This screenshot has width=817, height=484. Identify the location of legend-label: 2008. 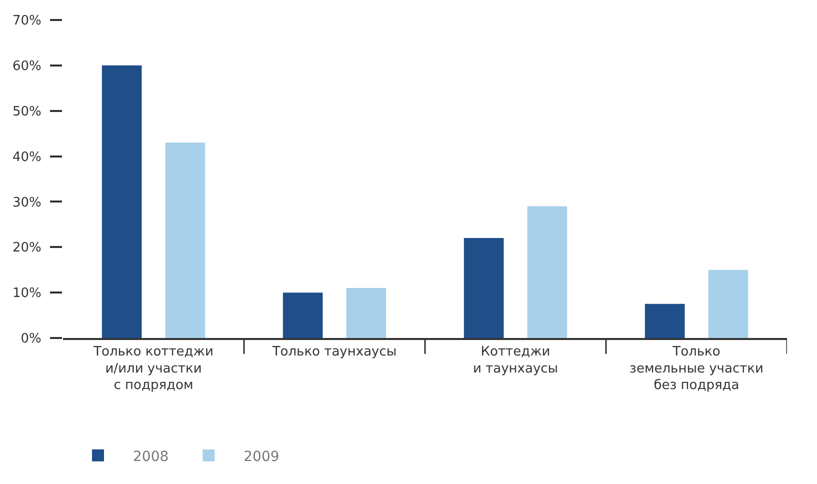
(151, 456).